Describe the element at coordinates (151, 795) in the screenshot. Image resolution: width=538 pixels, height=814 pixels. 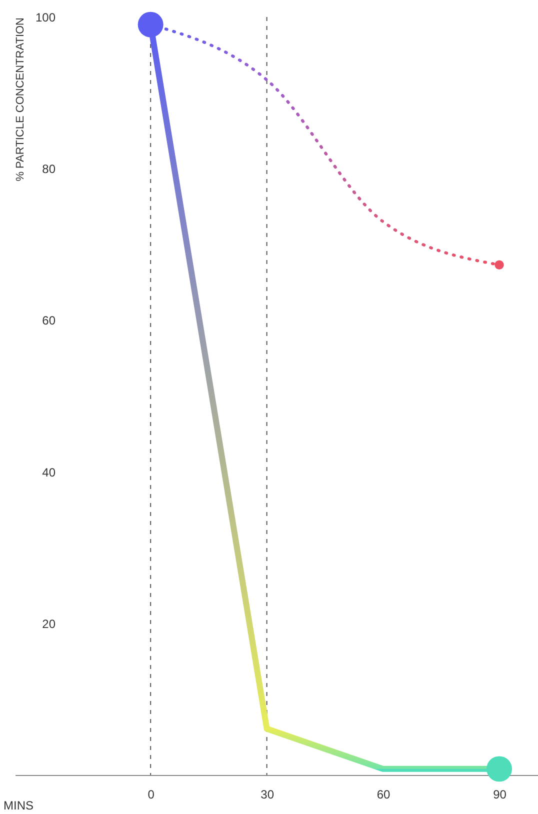
I see `x-tick-label: 0` at that location.